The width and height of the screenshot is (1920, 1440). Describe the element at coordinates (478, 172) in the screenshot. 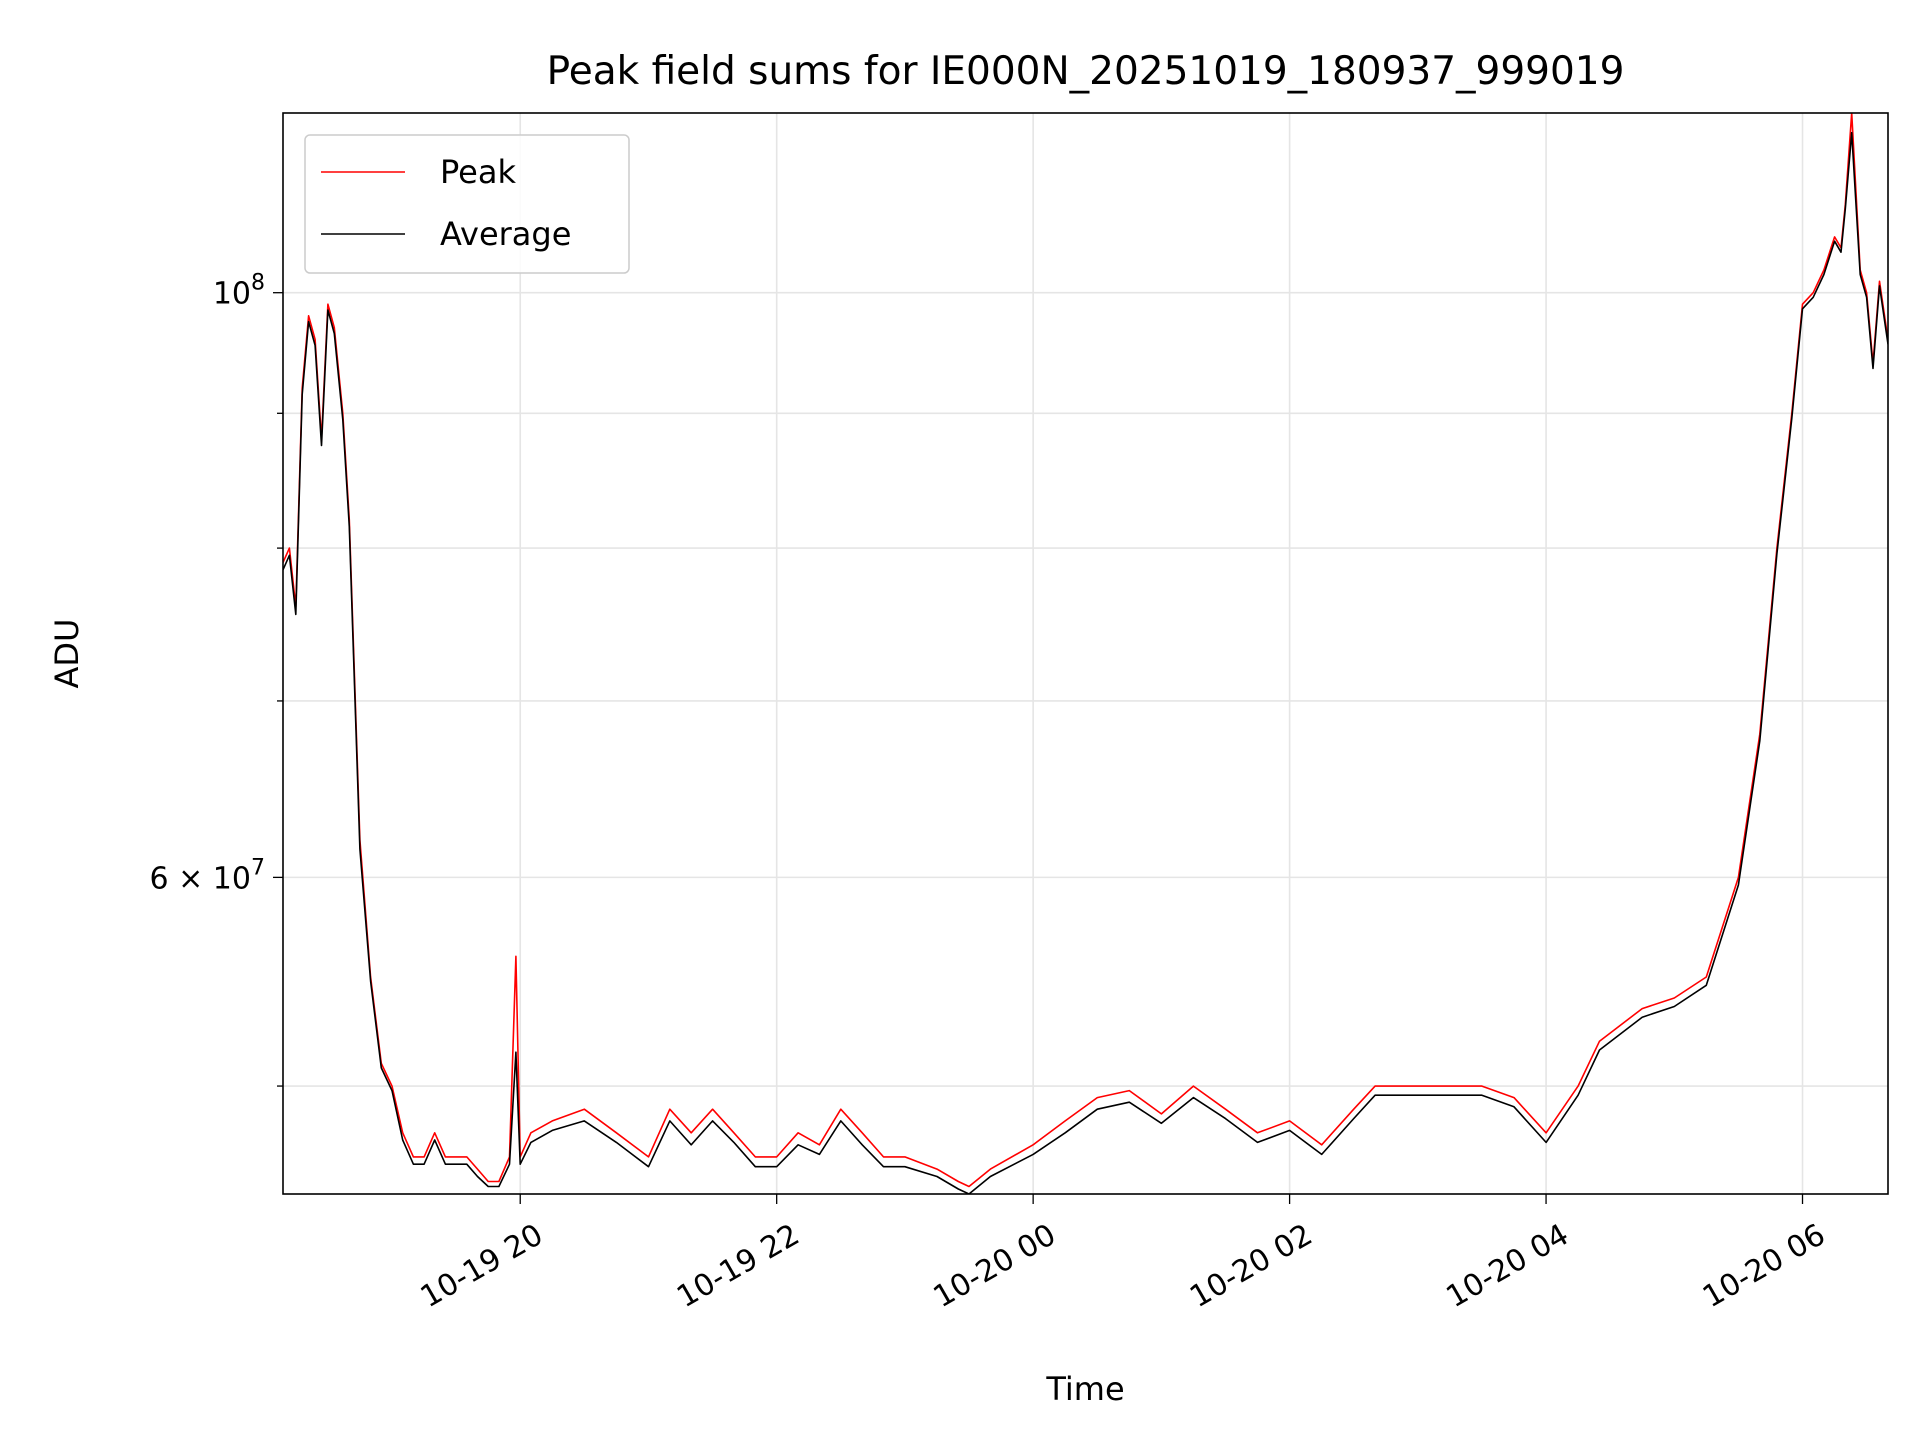

I see `legend-label-peak: Peak` at that location.